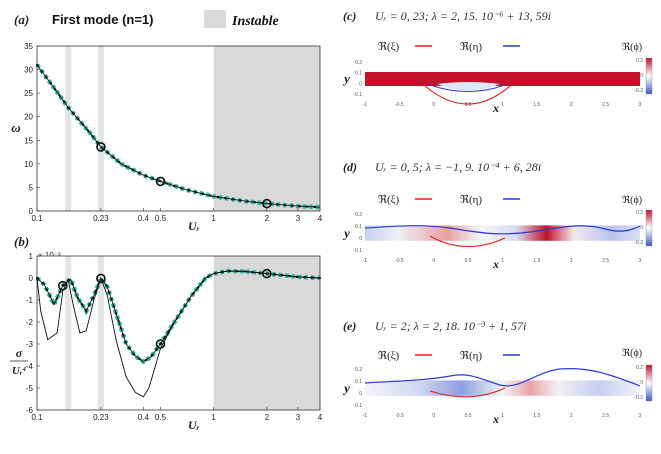  What do you see at coordinates (641, 228) in the screenshot?
I see `panel-d-colorbar-tick-1: 0` at bounding box center [641, 228].